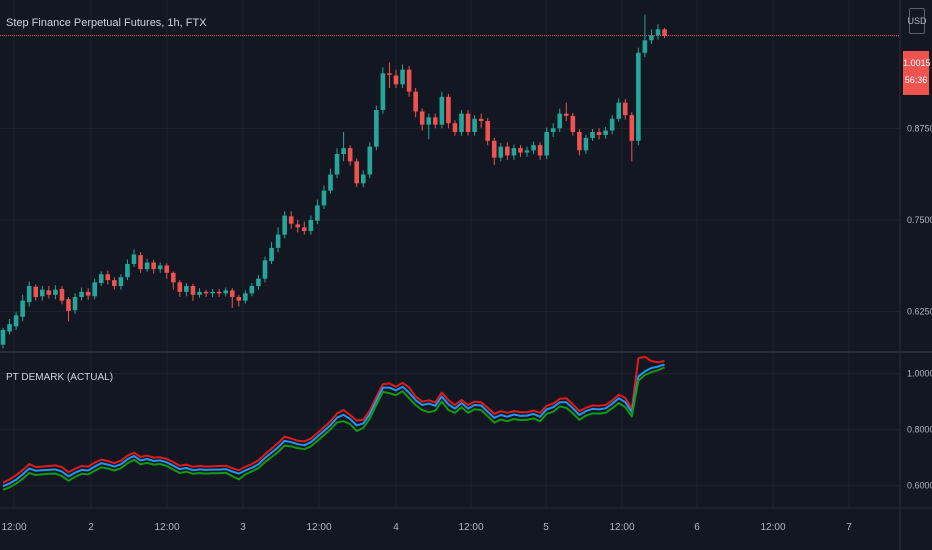 The width and height of the screenshot is (932, 550). Describe the element at coordinates (919, 219) in the screenshot. I see `price-axis: 0.6250 0.7500 0.8750` at that location.